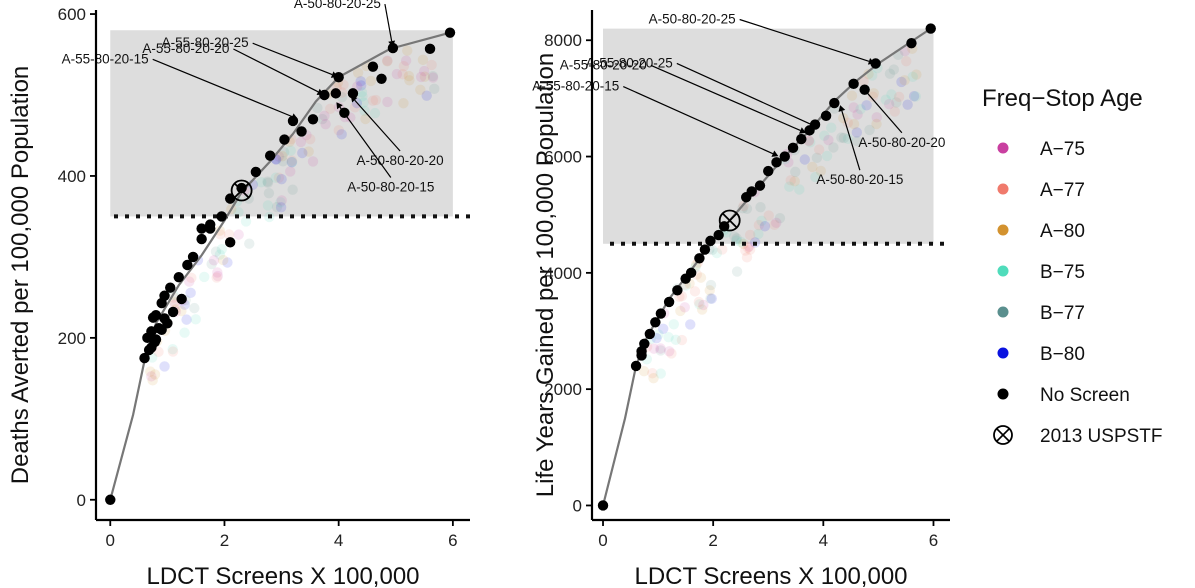 This screenshot has width=1195, height=588. Describe the element at coordinates (859, 179) in the screenshot. I see `annotation-label: A-50-80-20-15` at that location.